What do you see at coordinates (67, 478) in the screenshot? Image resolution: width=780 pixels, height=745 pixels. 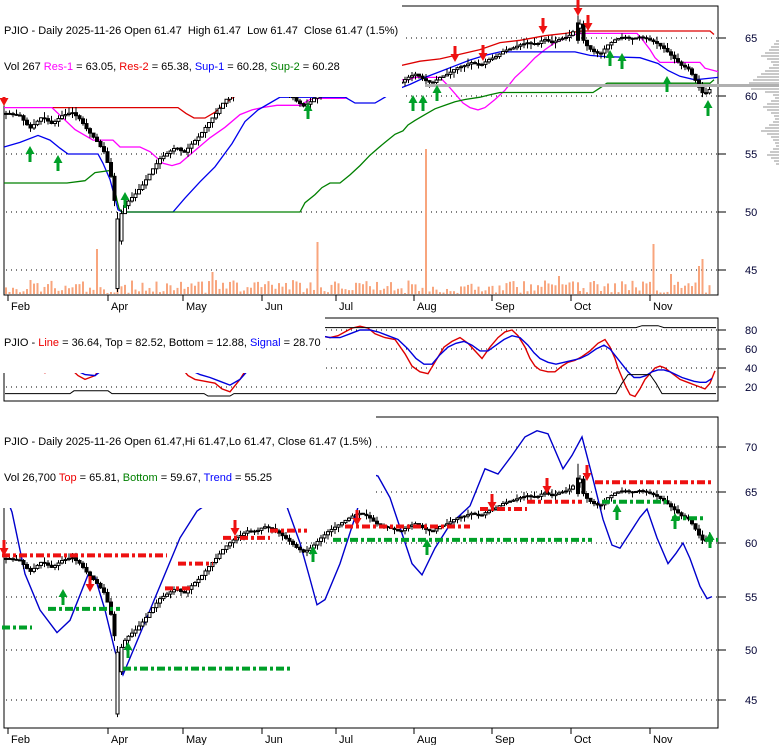 I see `indicator-label: Top` at bounding box center [67, 478].